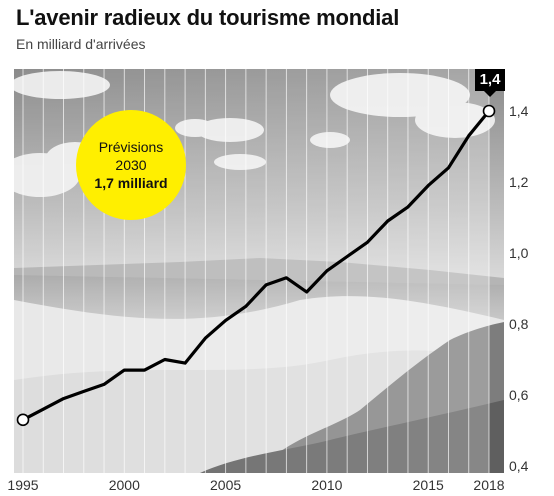 This screenshot has height=496, width=554. Describe the element at coordinates (428, 485) in the screenshot. I see `x-tick-label: 2015` at that location.